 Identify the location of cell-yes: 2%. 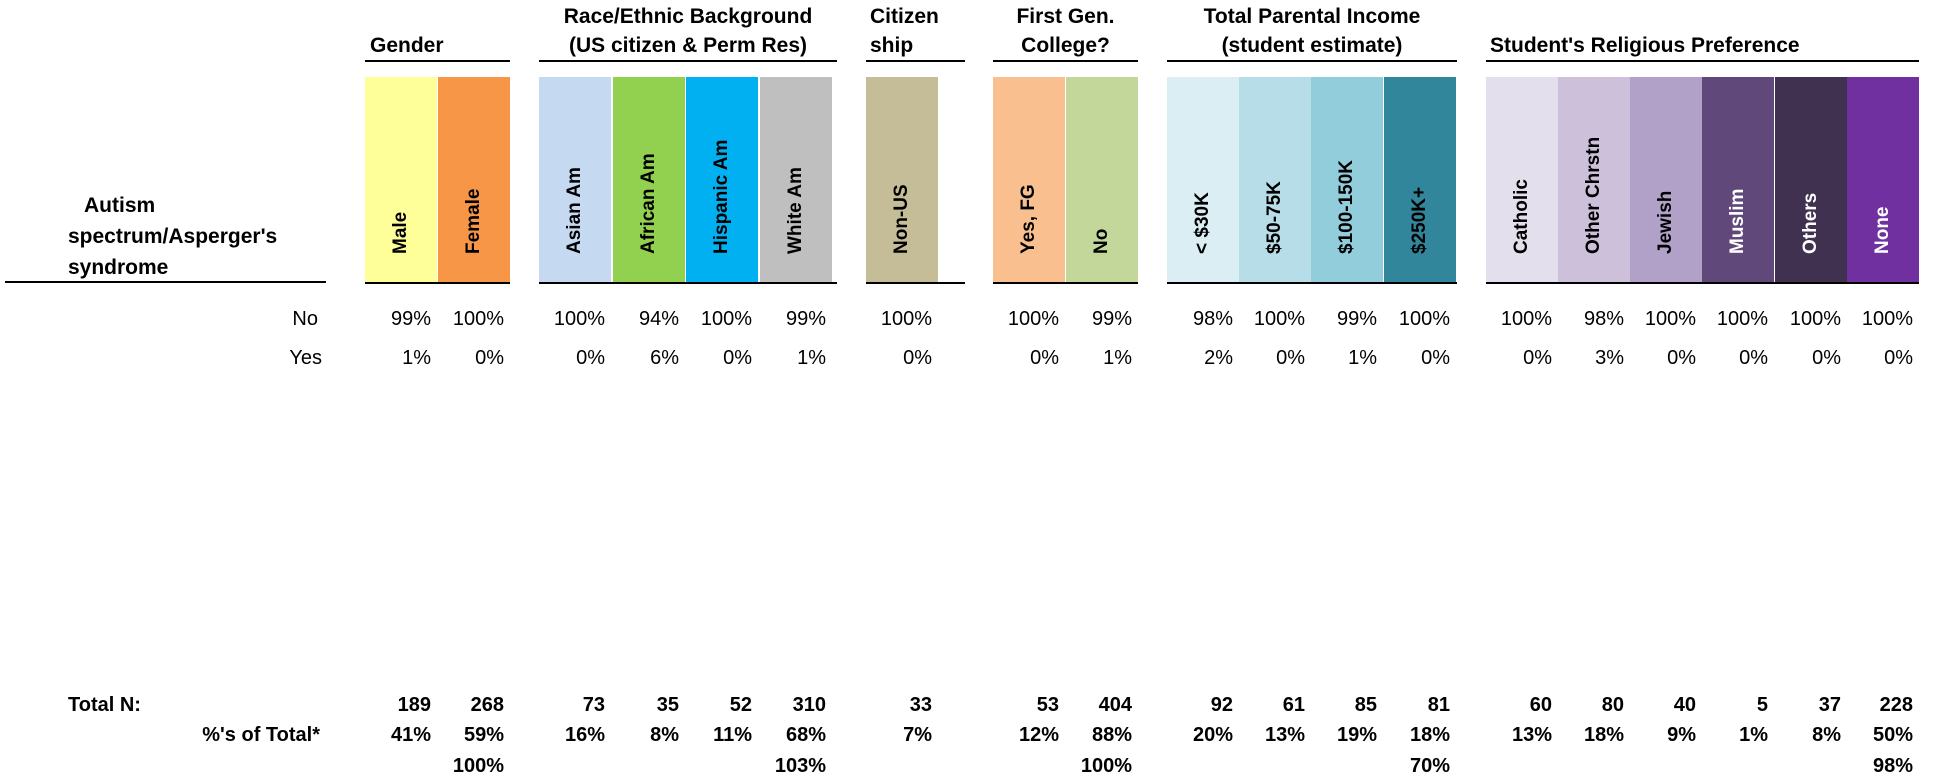
(1218, 358).